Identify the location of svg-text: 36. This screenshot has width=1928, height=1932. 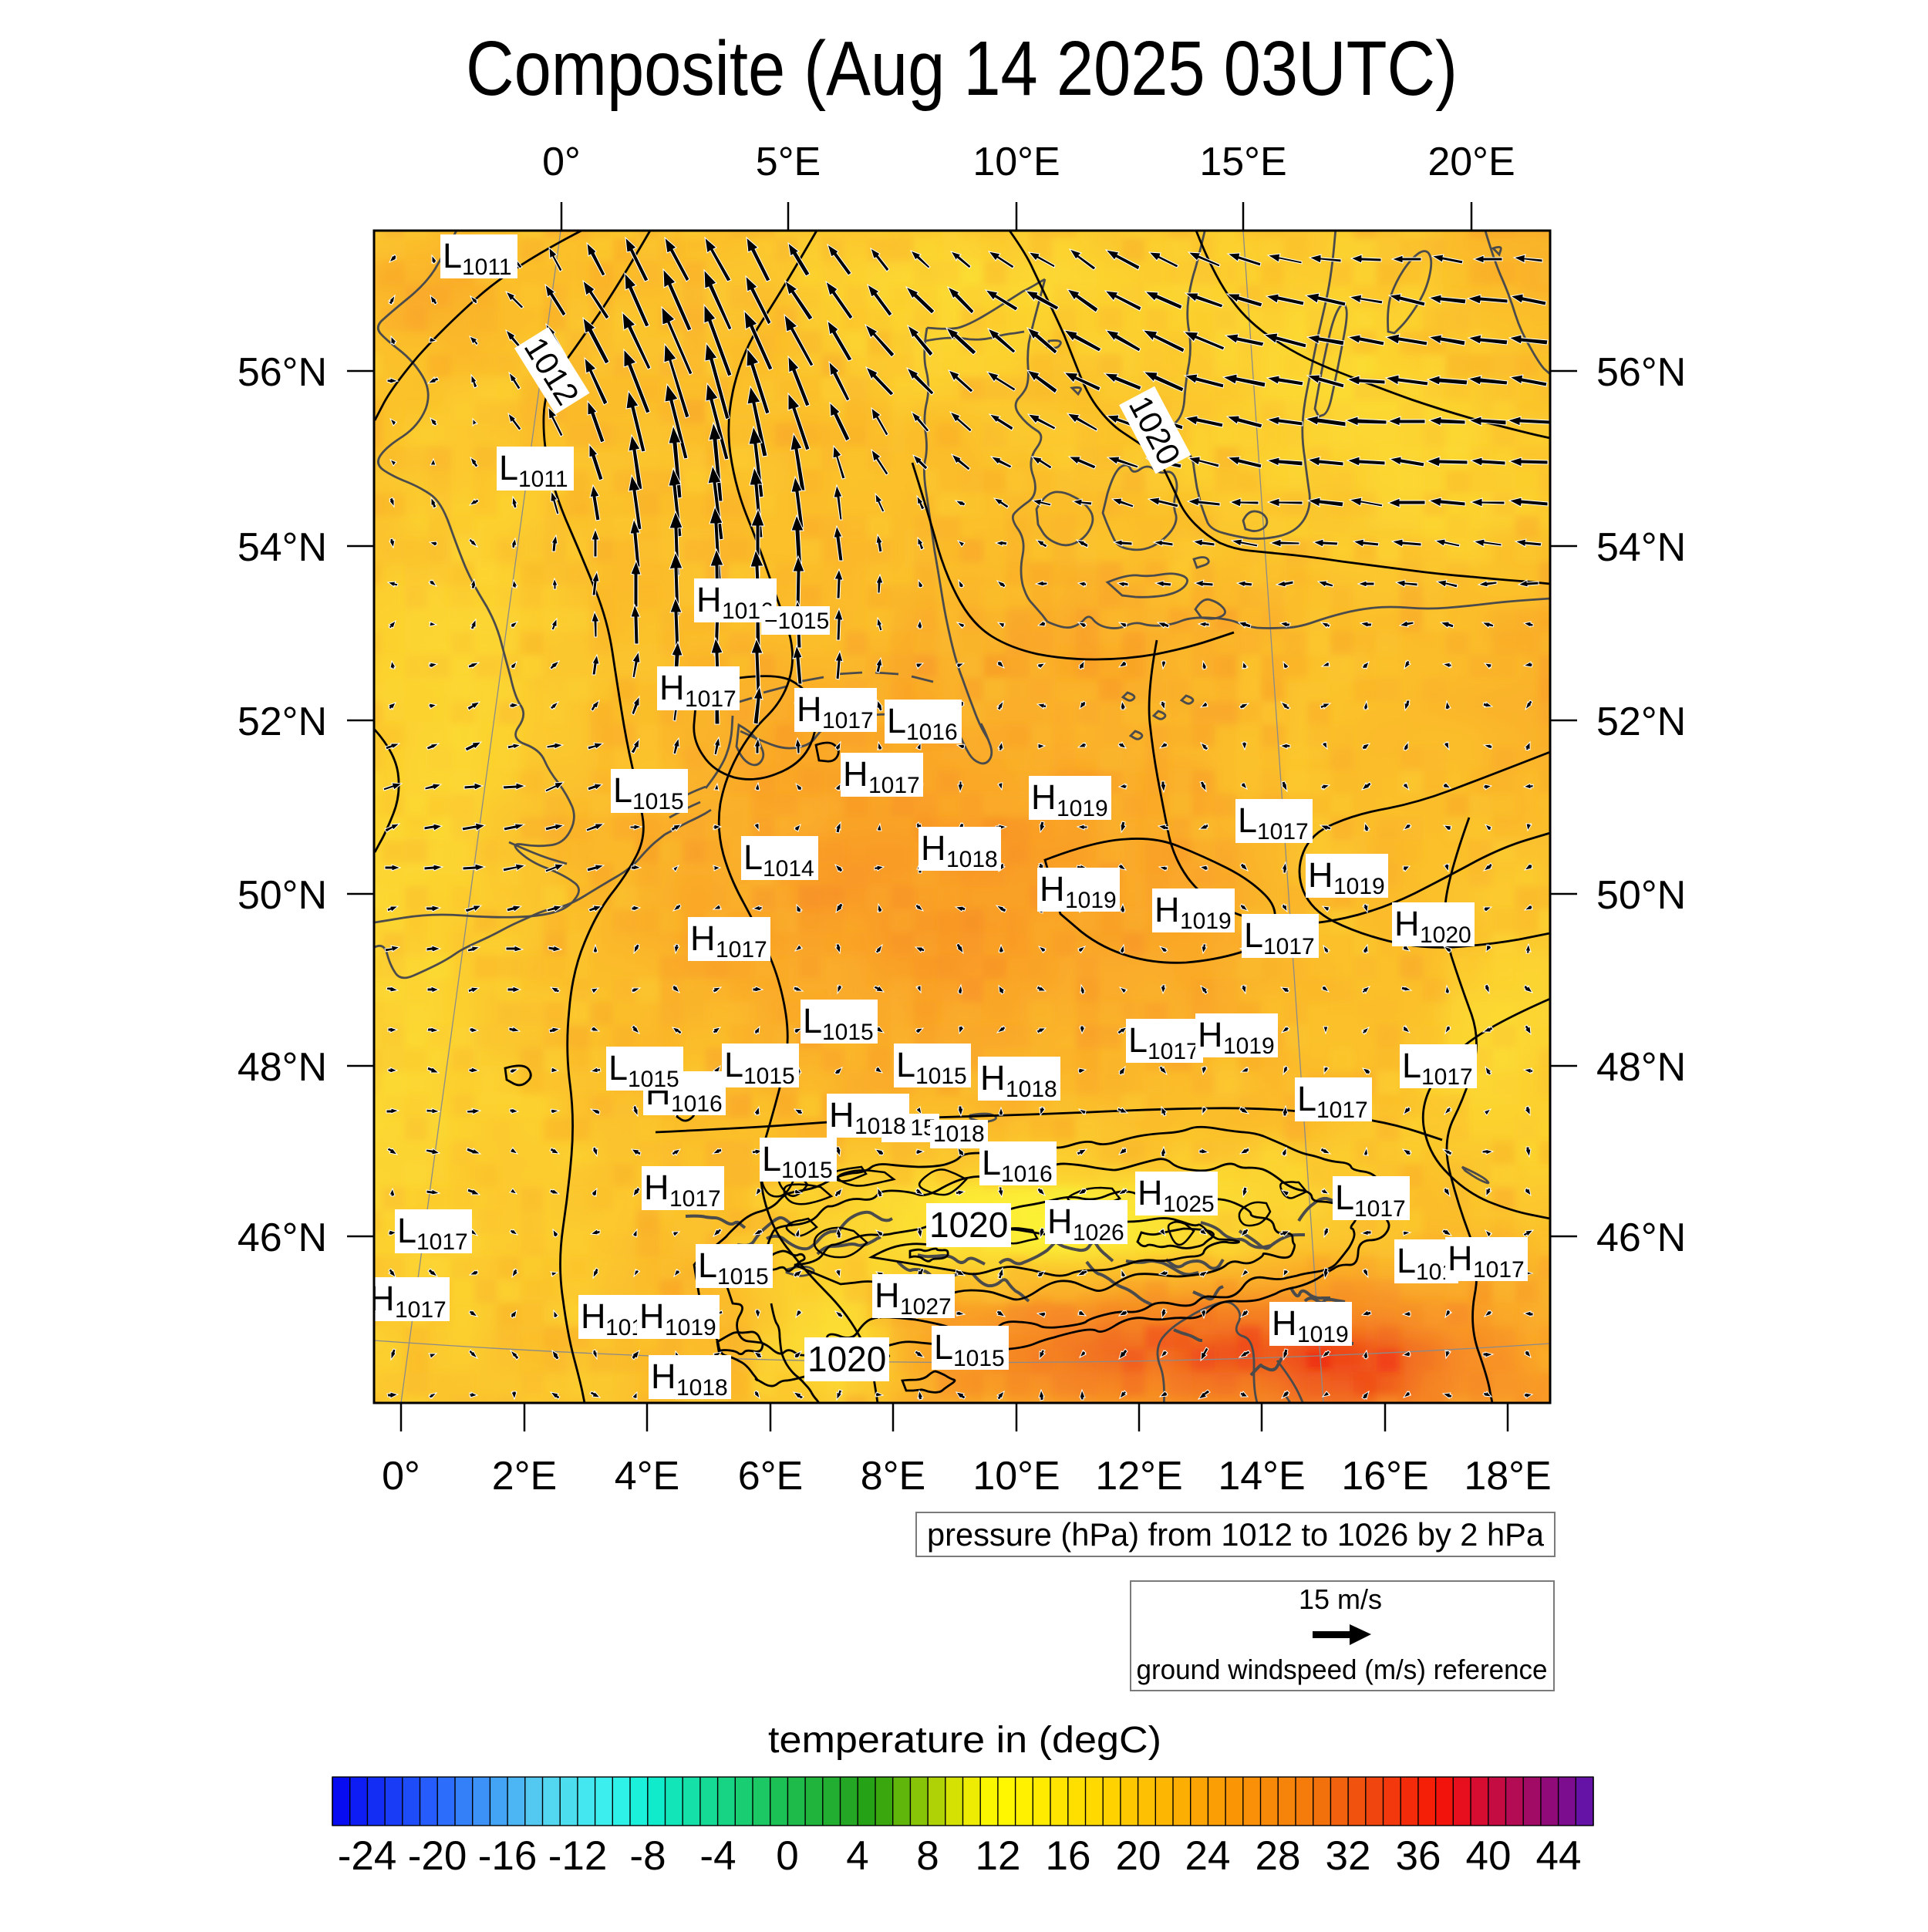
(1419, 1856).